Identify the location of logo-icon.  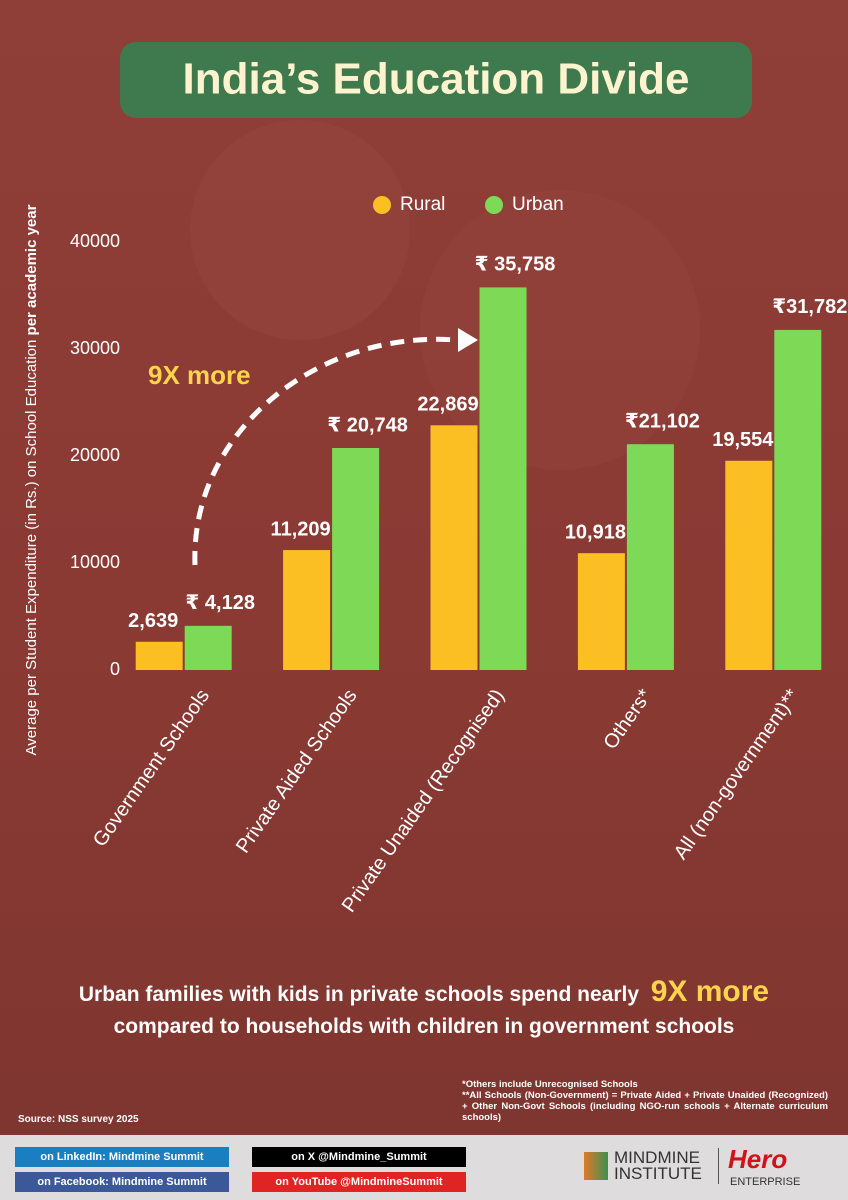
(596, 1166).